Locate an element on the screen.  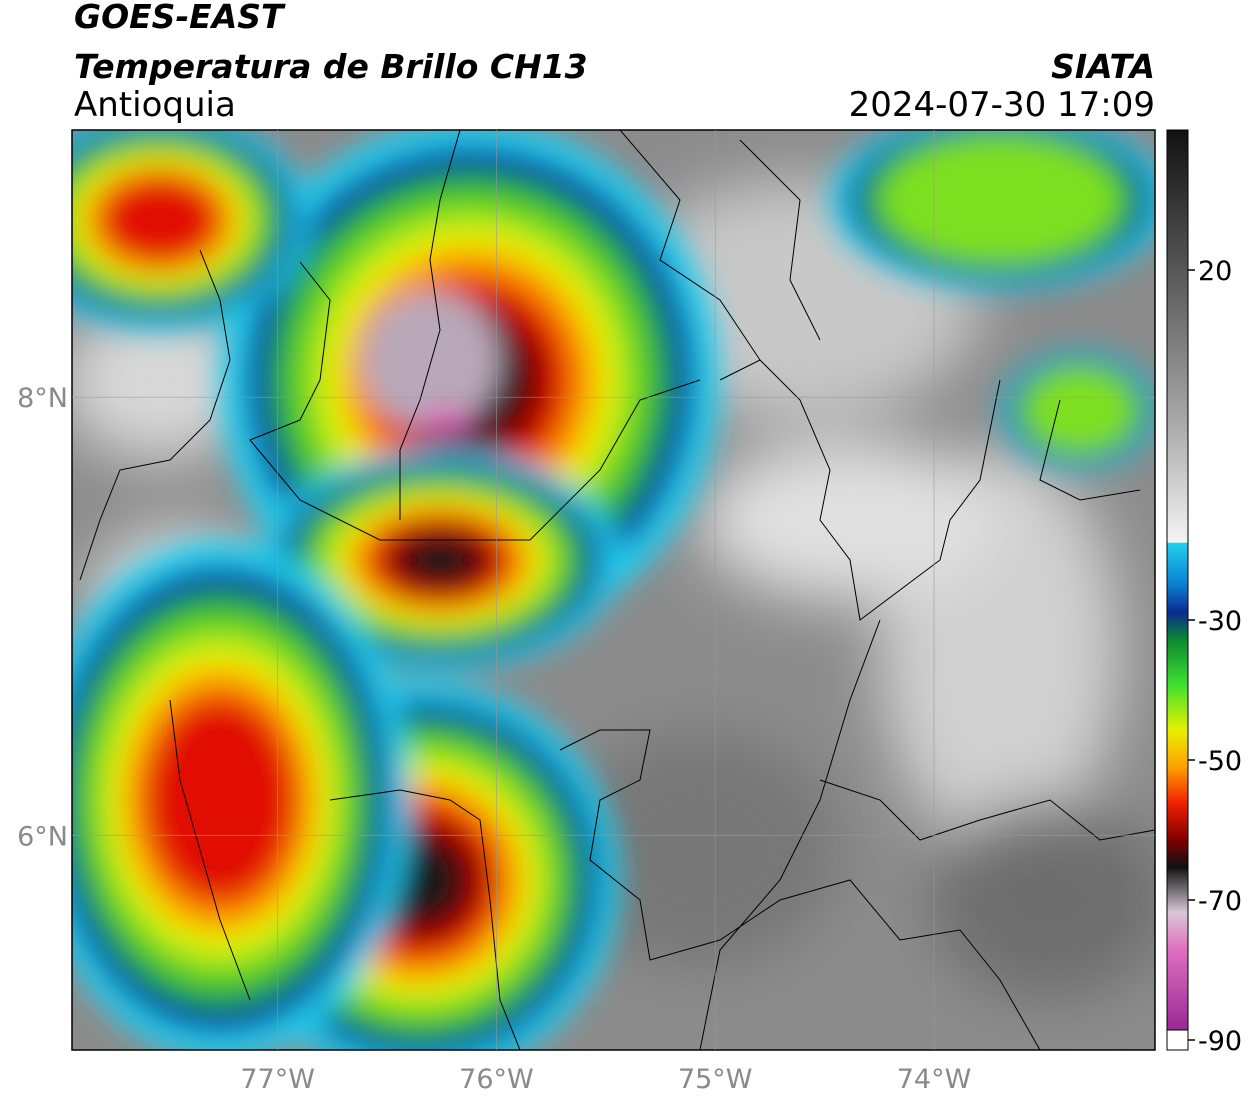
colorbar-tick-label: -70 is located at coordinates (1220, 901).